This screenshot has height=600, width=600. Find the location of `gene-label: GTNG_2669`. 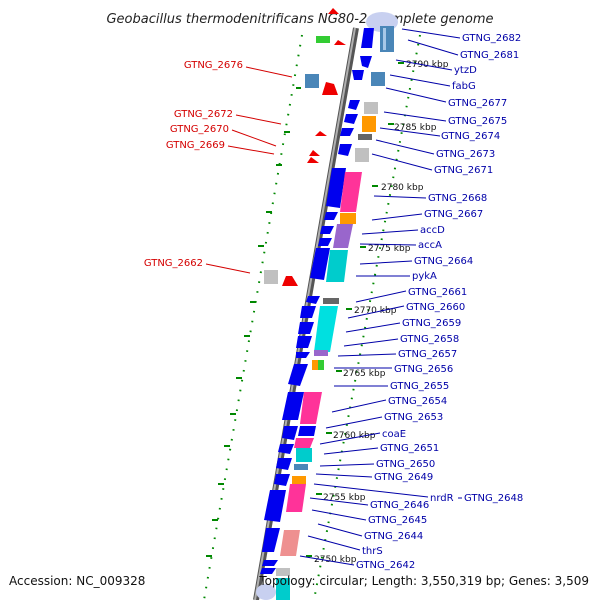

gene-label: GTNG_2669 is located at coordinates (195, 145).